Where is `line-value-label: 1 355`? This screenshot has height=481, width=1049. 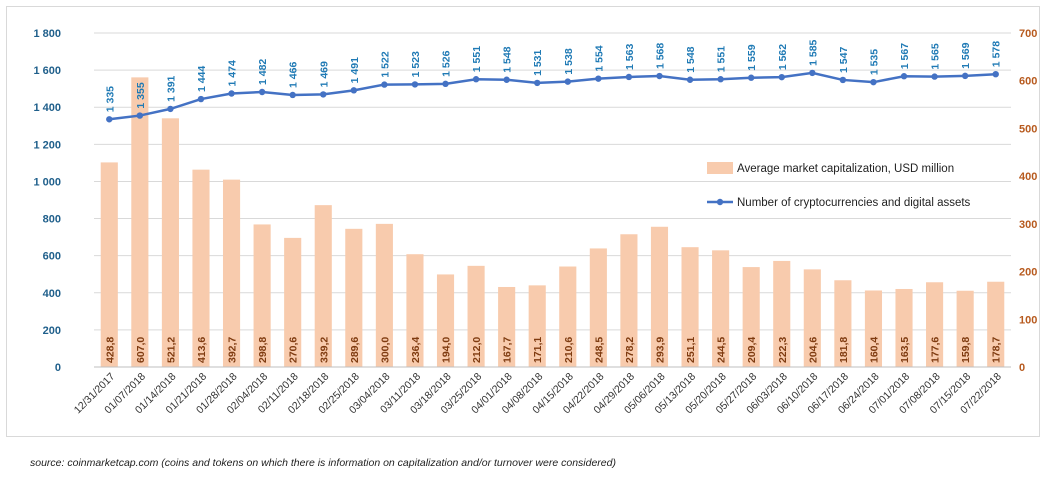
line-value-label: 1 355 is located at coordinates (141, 95).